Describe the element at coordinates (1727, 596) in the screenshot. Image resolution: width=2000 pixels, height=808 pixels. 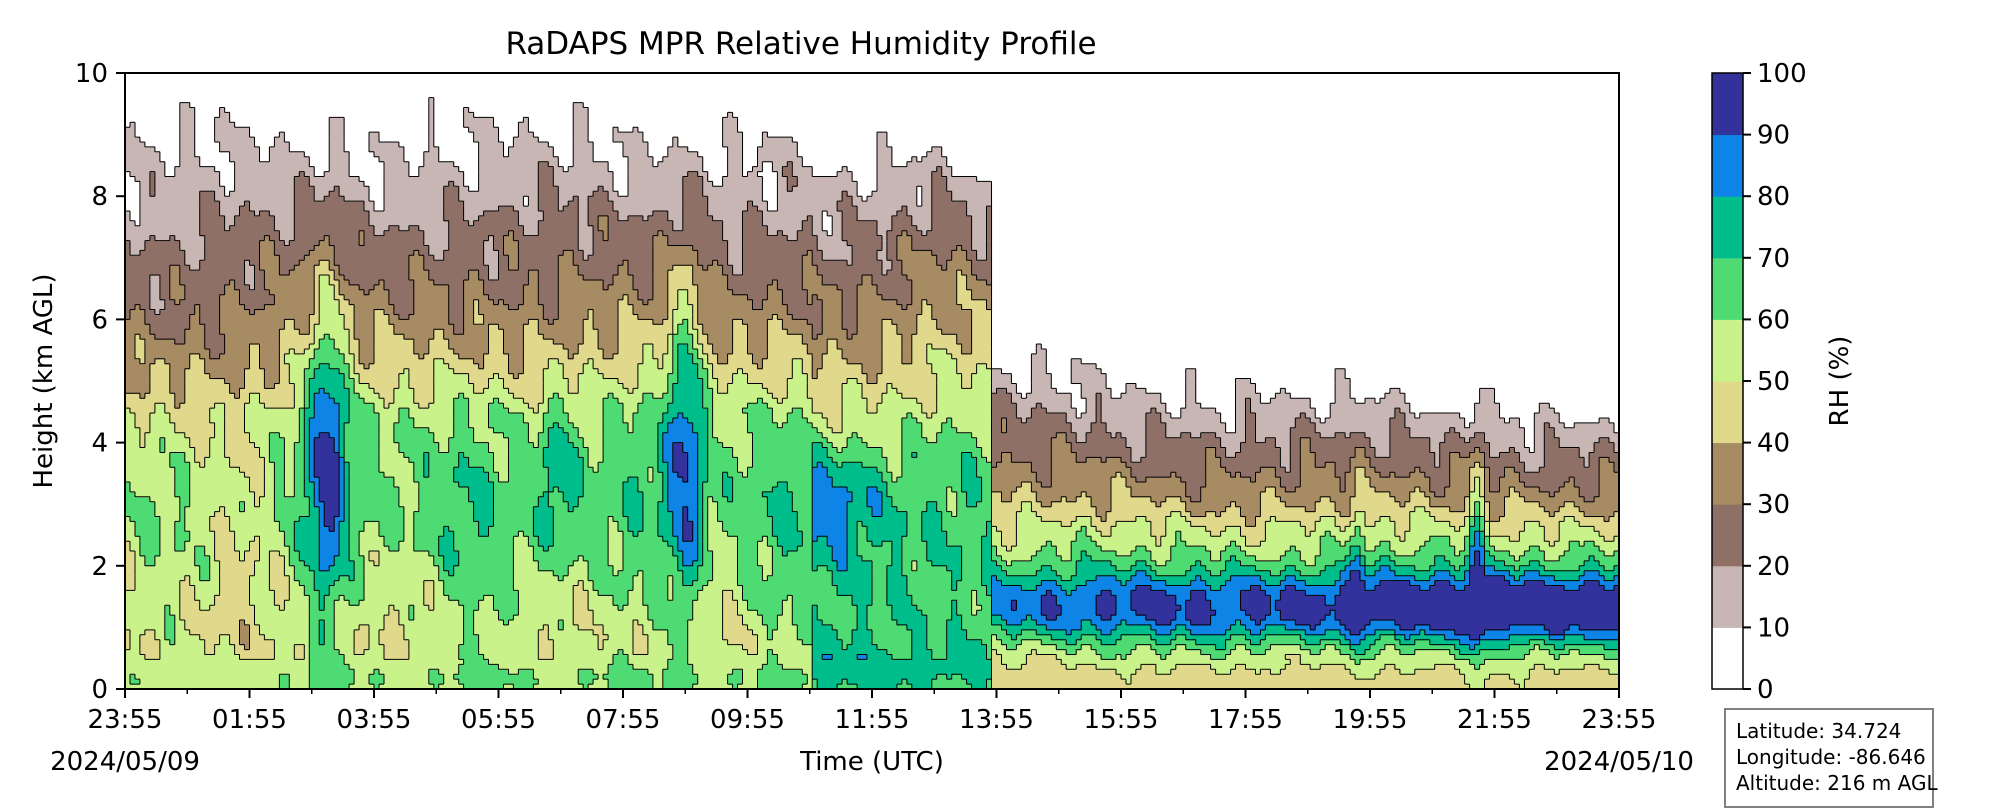
I see `colorbar-swatch` at that location.